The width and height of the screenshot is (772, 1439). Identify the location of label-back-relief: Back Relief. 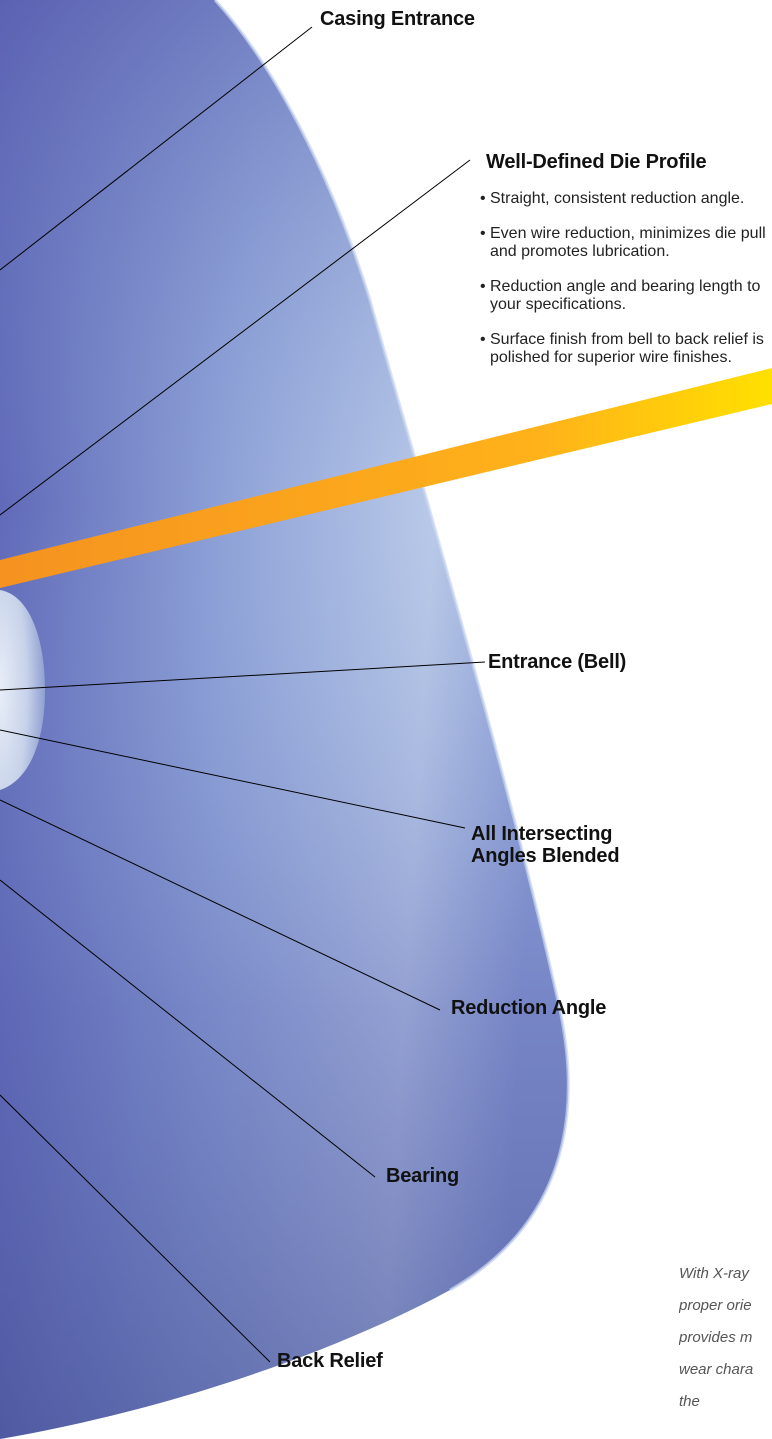
(330, 1361).